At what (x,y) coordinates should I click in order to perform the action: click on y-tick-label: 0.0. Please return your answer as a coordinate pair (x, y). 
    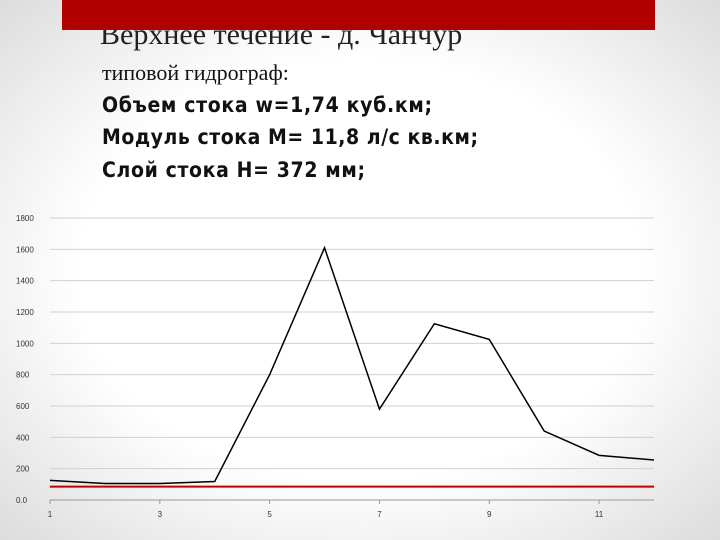
    Looking at the image, I should click on (22, 500).